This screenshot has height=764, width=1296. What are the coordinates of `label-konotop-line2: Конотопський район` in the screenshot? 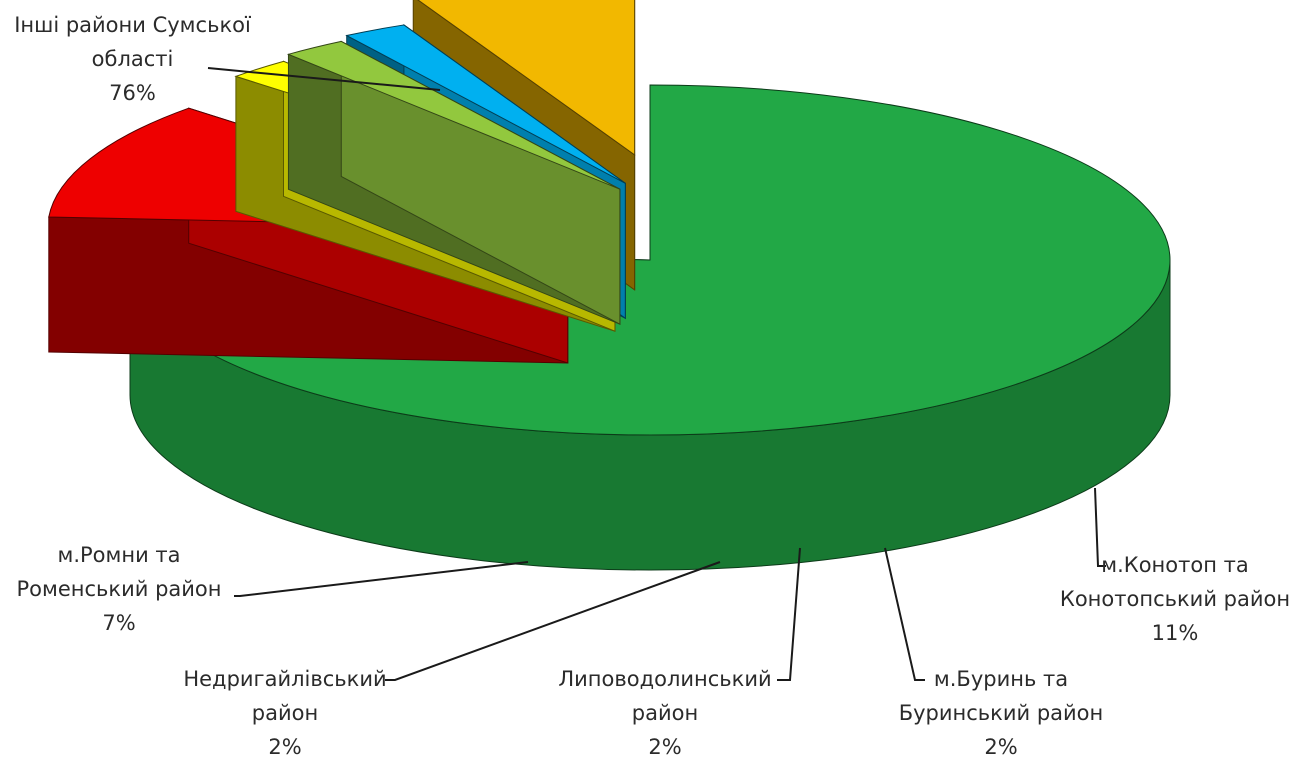 It's located at (1175, 599).